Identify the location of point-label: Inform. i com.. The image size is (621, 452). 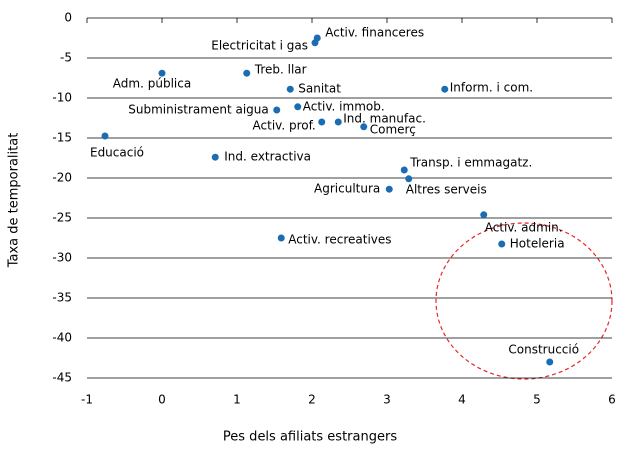
(491, 88).